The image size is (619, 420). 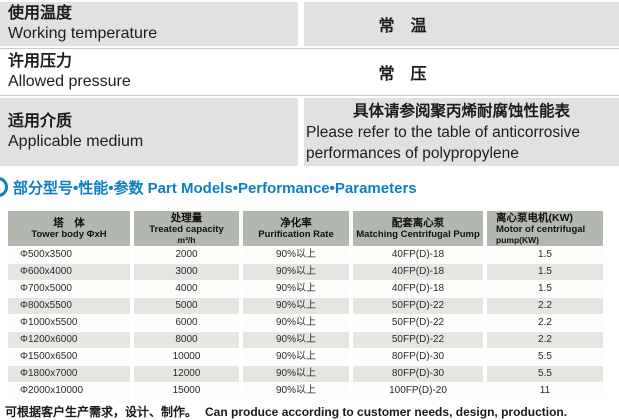 What do you see at coordinates (296, 223) in the screenshot?
I see `header-zh: 净化率` at bounding box center [296, 223].